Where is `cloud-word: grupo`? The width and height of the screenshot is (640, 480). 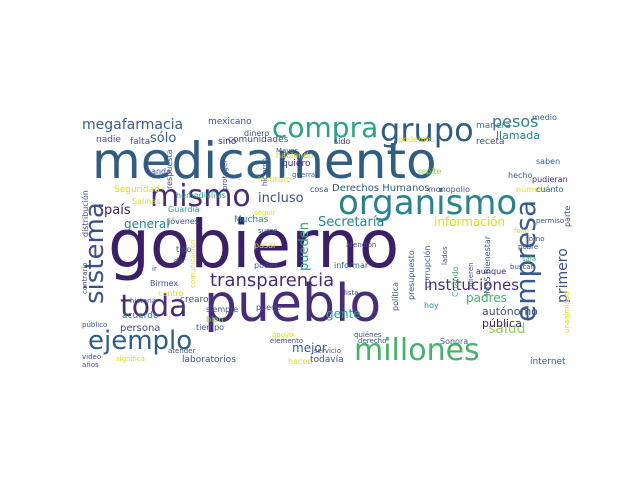
cloud-word: grupo is located at coordinates (427, 130).